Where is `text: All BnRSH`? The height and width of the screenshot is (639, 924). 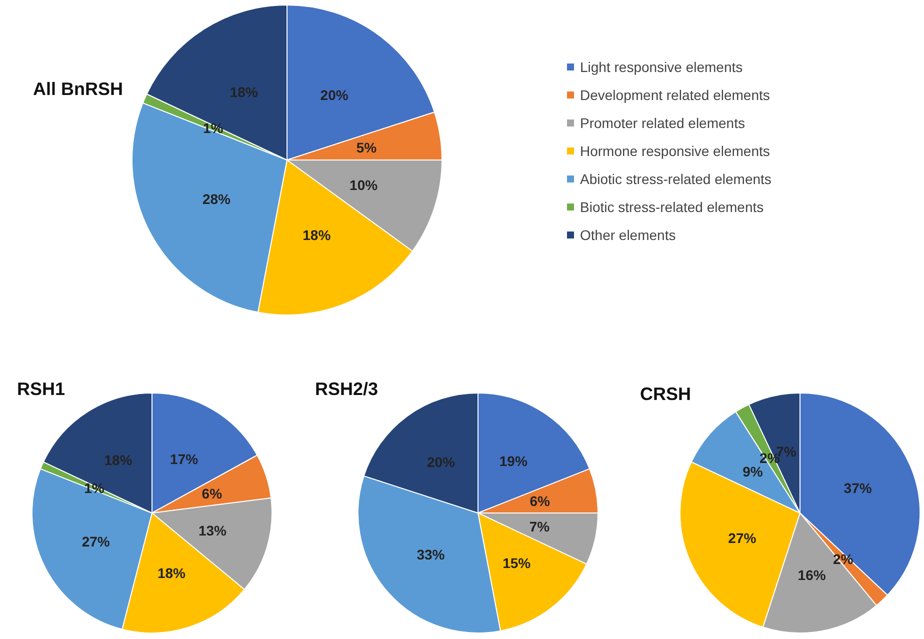 text: All BnRSH is located at coordinates (78, 89).